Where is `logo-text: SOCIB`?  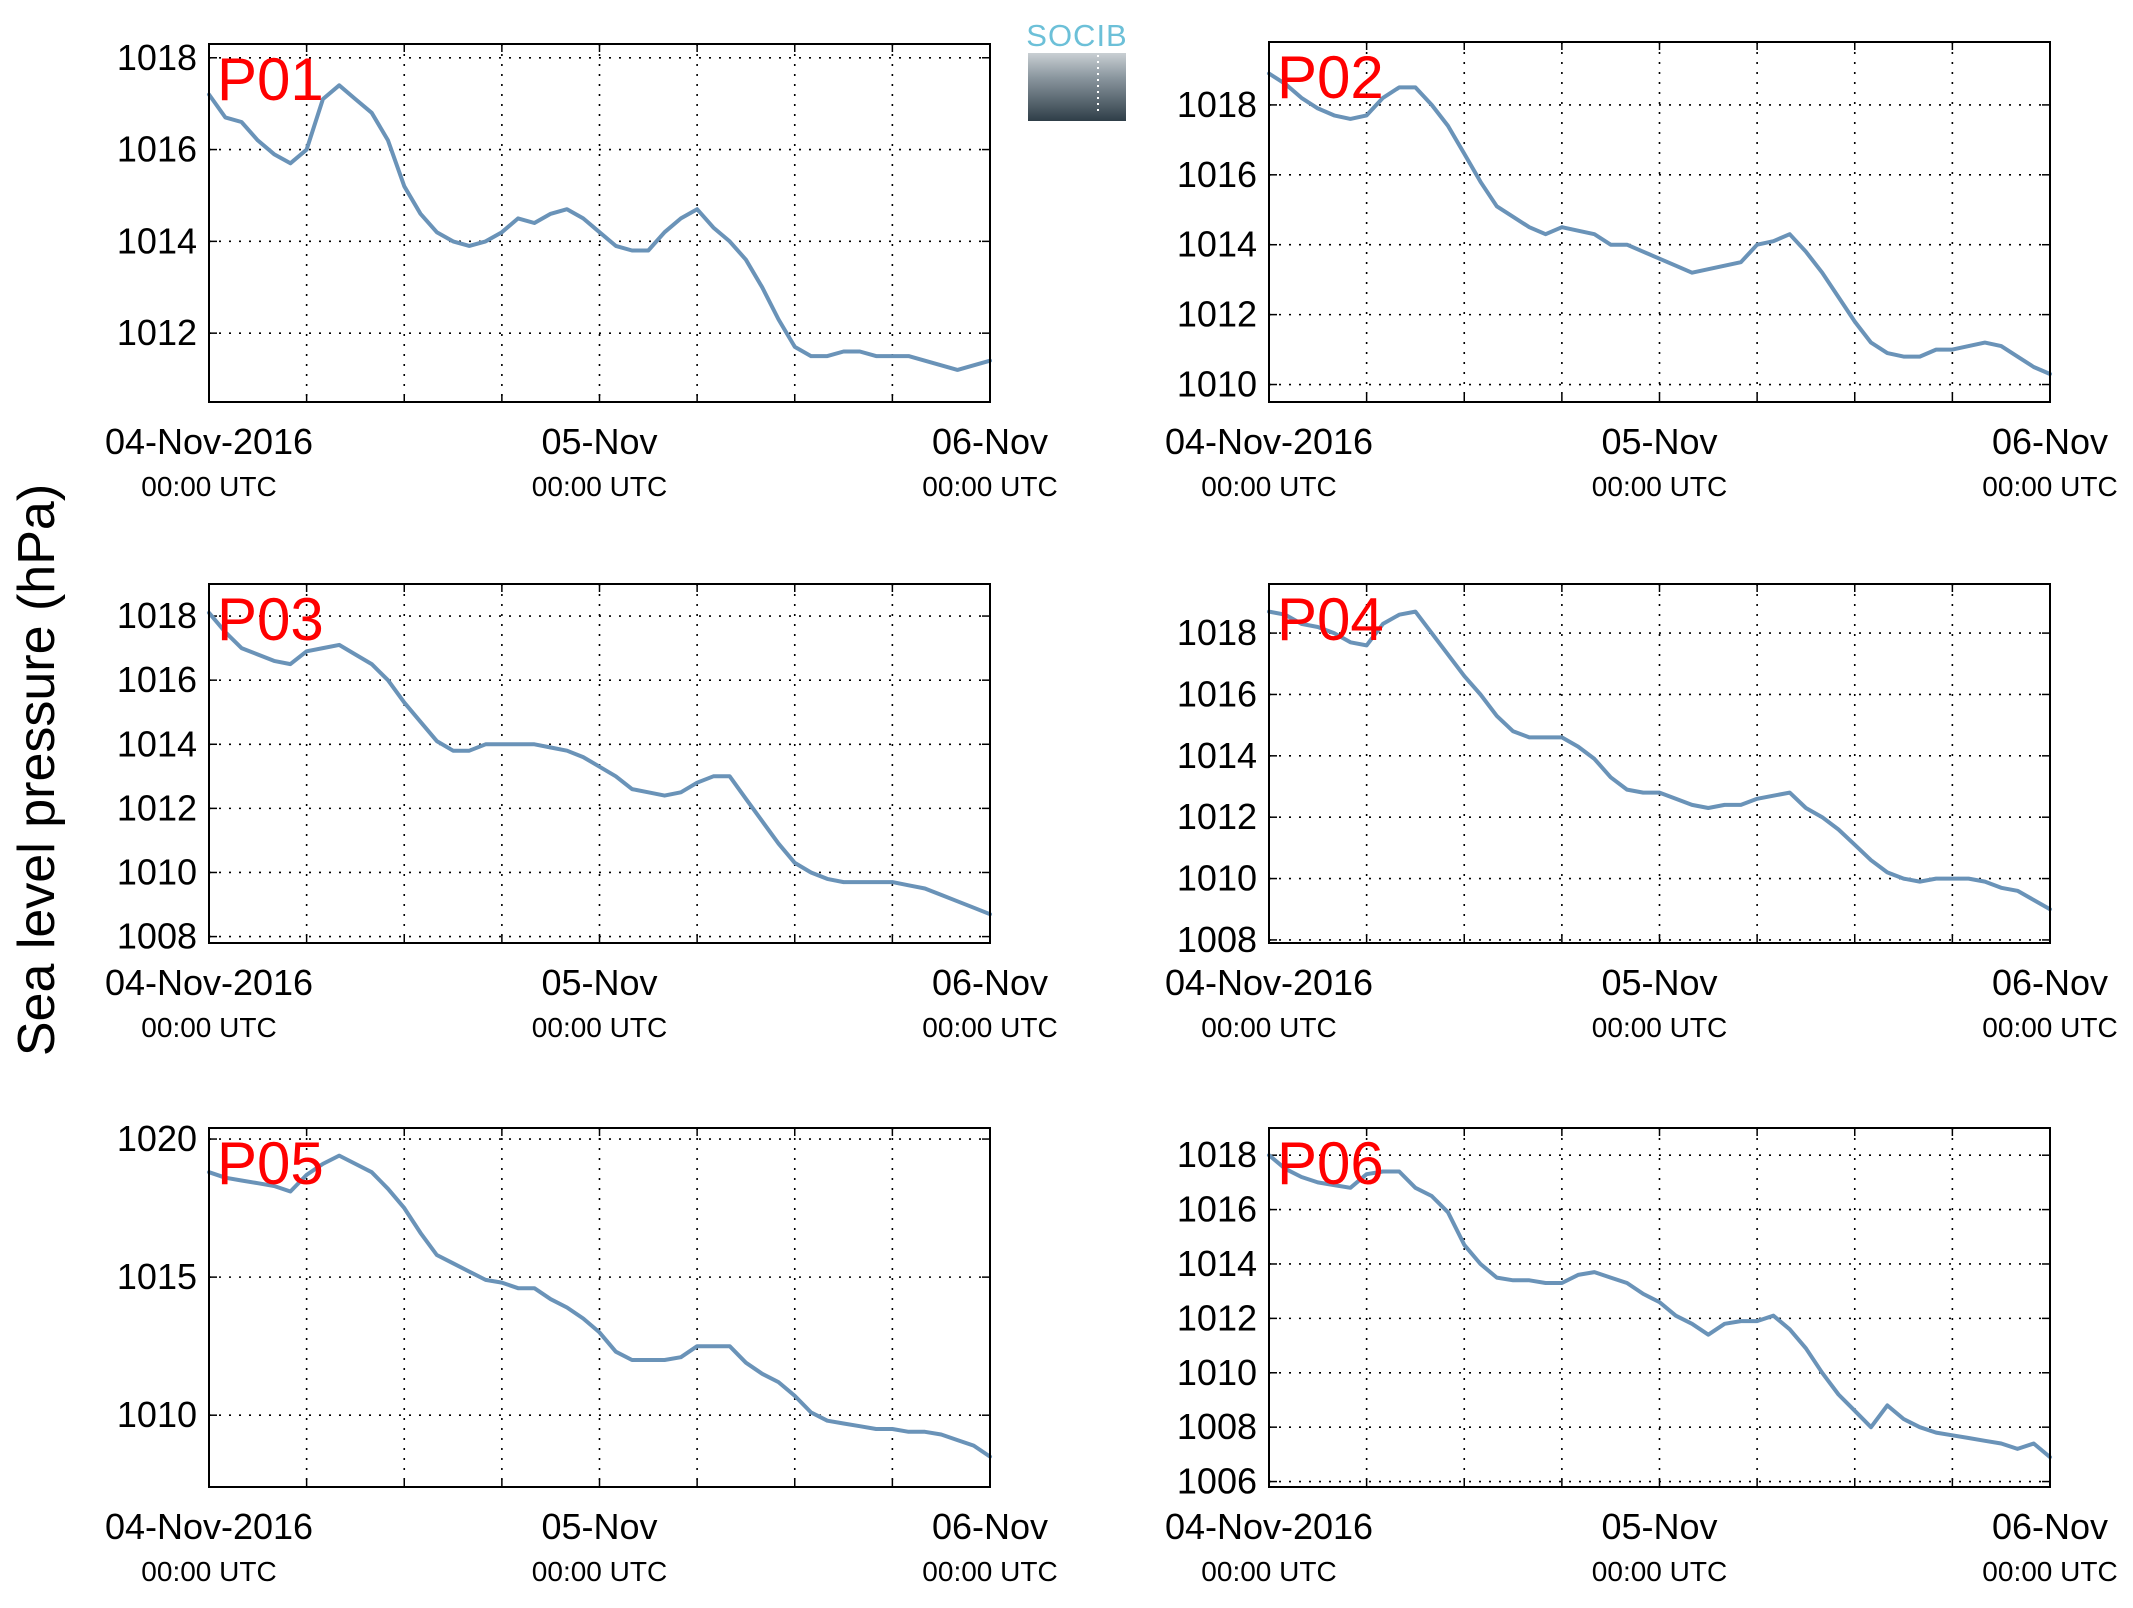
logo-text: SOCIB is located at coordinates (1076, 35).